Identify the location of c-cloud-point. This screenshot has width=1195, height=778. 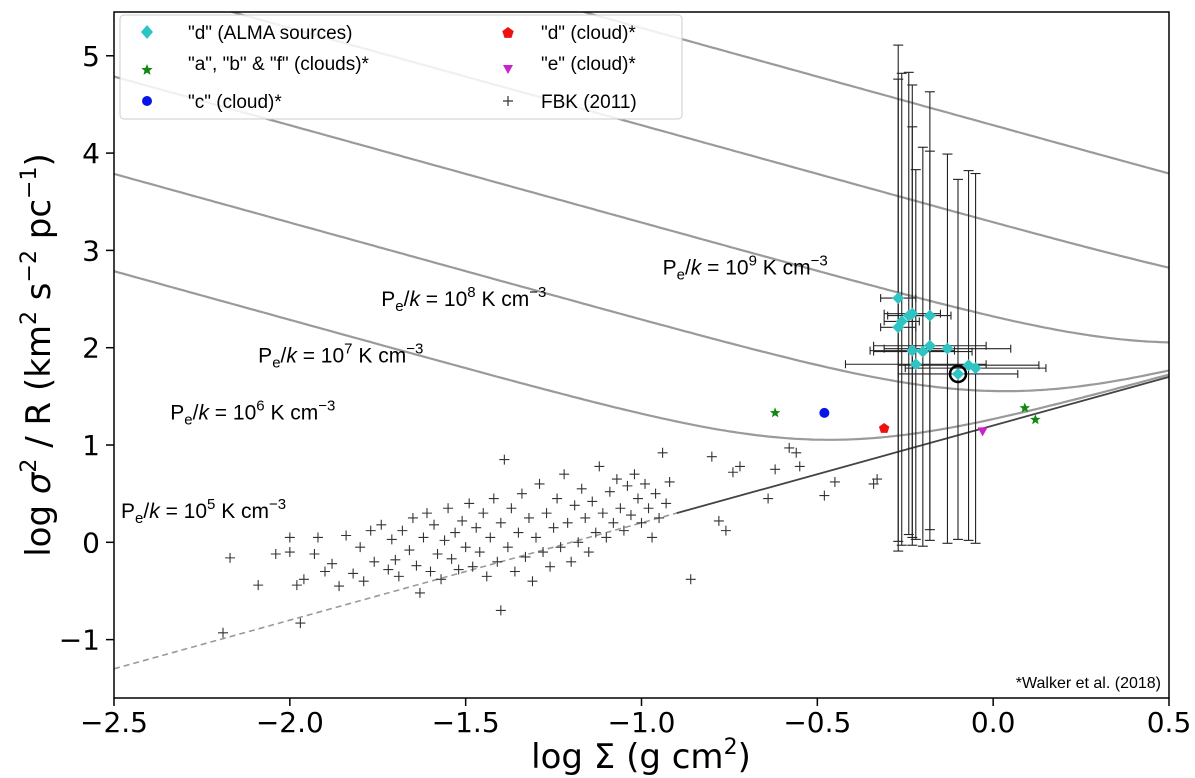
(824, 412).